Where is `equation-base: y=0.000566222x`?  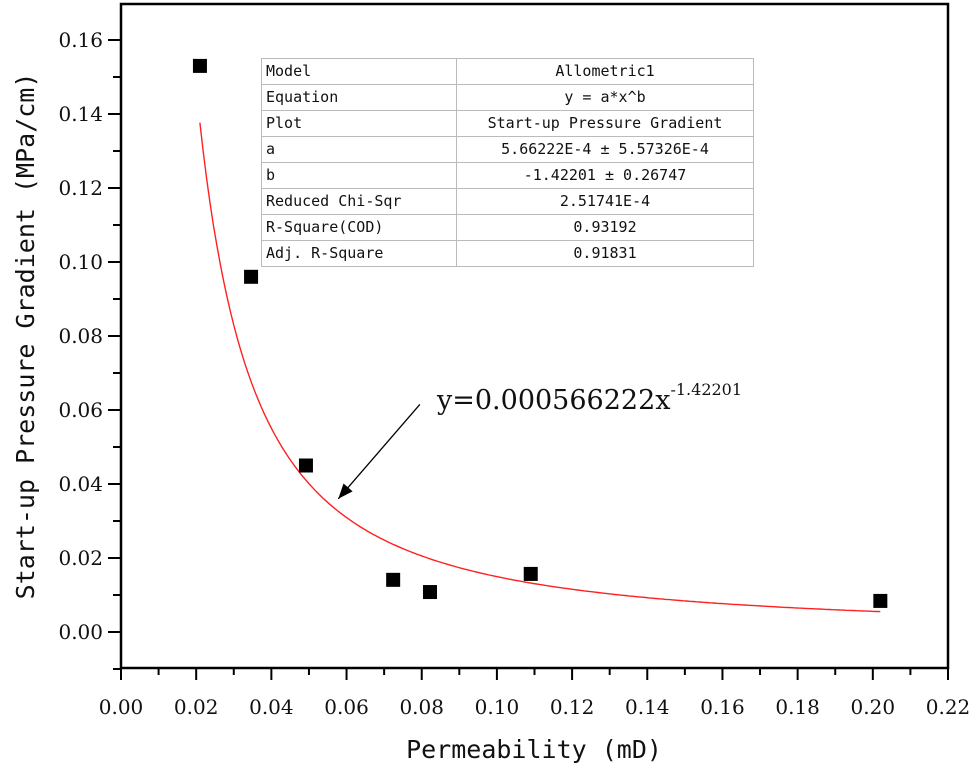
equation-base: y=0.000566222x is located at coordinates (554, 400).